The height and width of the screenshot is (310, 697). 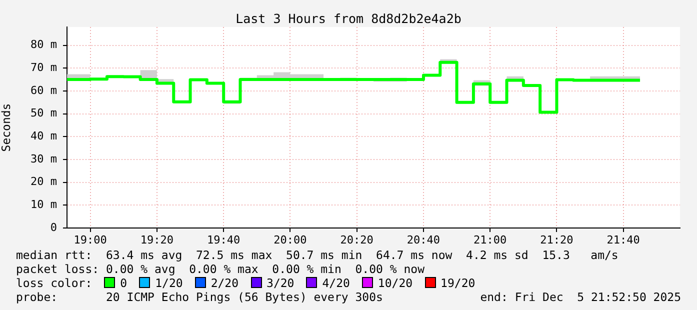 What do you see at coordinates (44, 113) in the screenshot?
I see `y-tick-label: 50 m` at bounding box center [44, 113].